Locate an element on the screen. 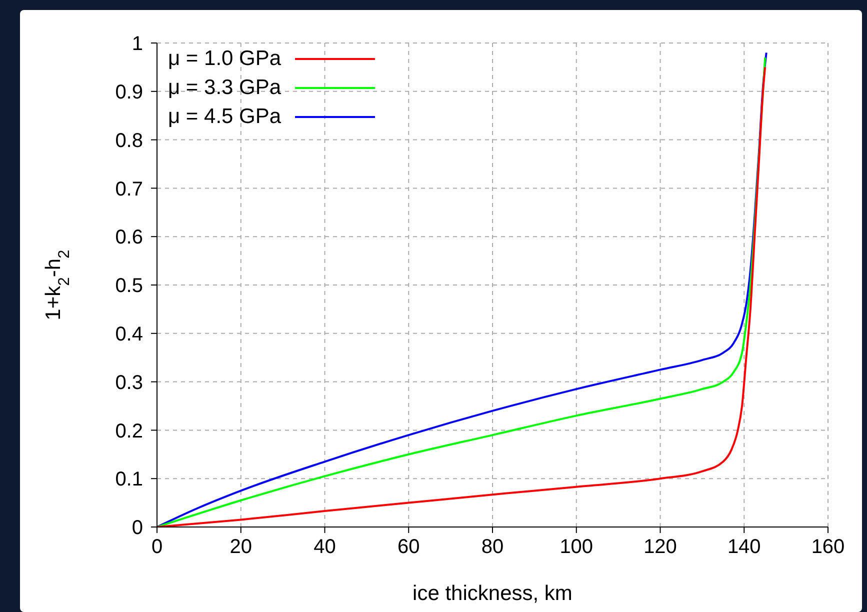 Image resolution: width=867 pixels, height=612 pixels. y-tick-label: 0.9 is located at coordinates (129, 93).